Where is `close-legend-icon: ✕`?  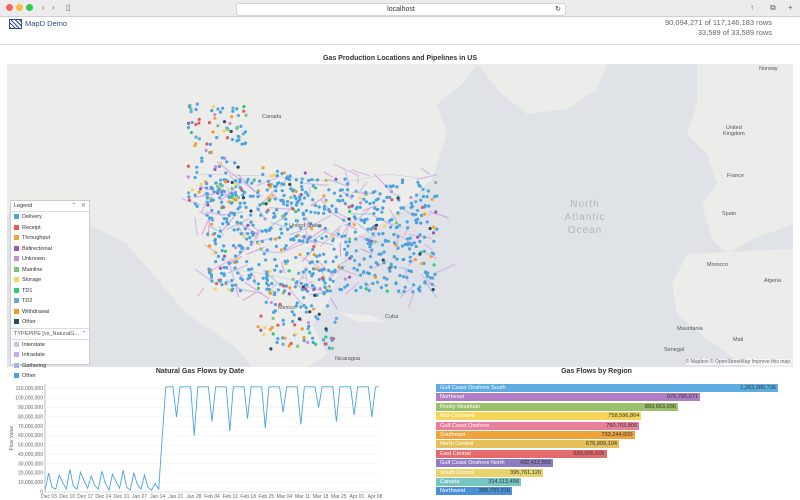 close-legend-icon: ✕ is located at coordinates (83, 206).